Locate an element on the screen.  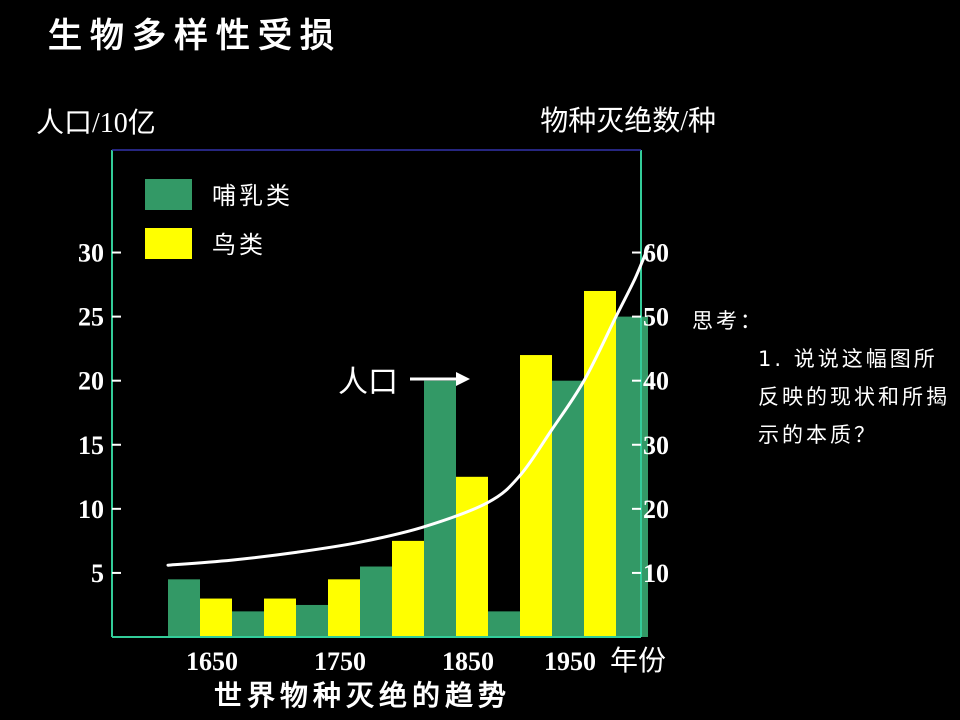
right-tick-label-20: 20 is located at coordinates (656, 509).